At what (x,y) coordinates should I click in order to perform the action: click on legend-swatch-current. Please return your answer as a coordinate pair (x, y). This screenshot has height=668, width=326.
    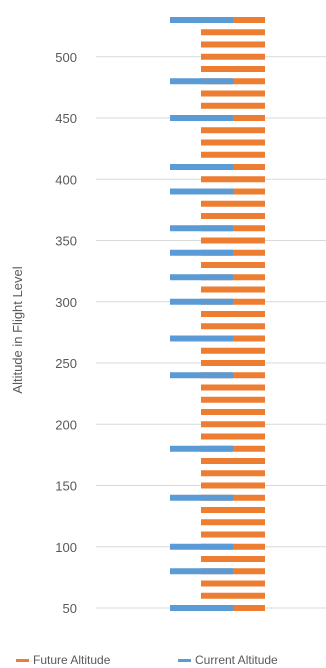
    Looking at the image, I should click on (184, 660).